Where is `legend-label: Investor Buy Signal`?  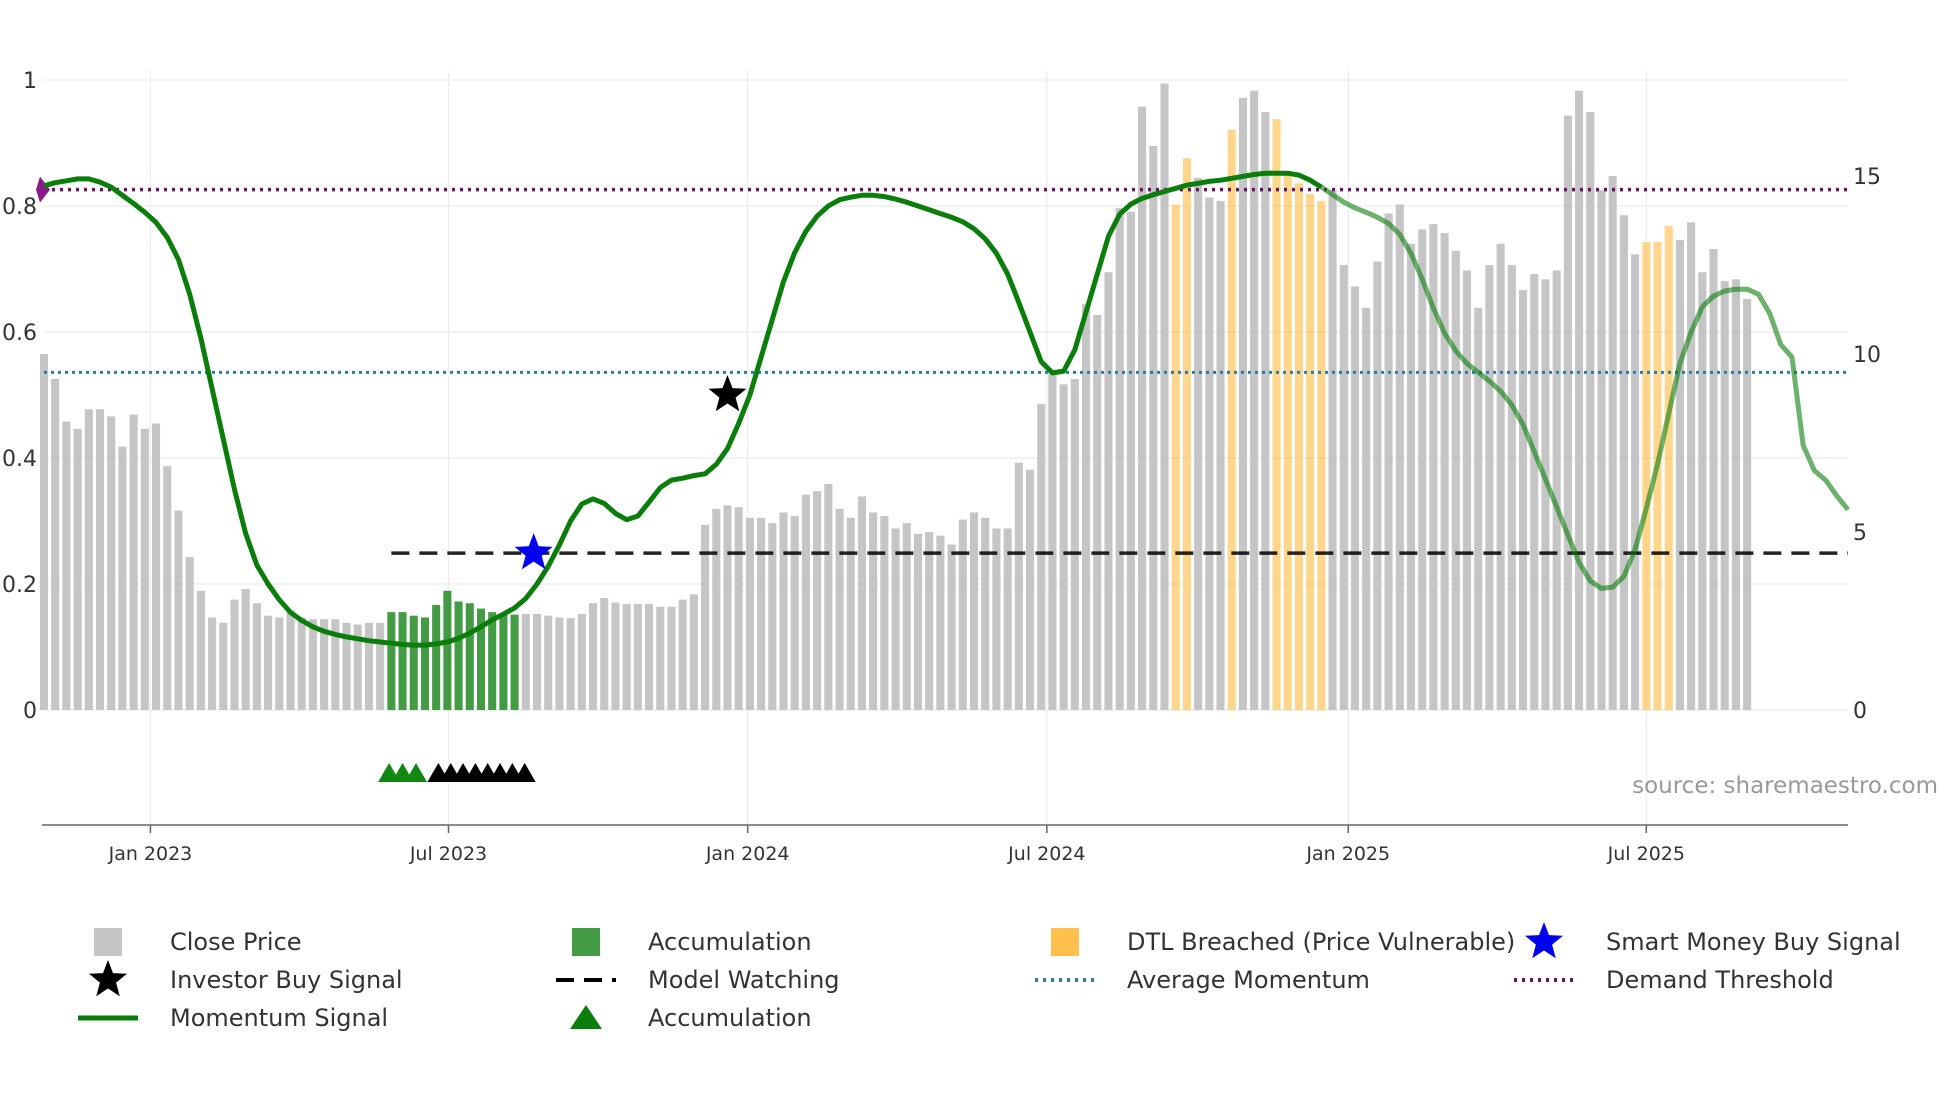
legend-label: Investor Buy Signal is located at coordinates (286, 980).